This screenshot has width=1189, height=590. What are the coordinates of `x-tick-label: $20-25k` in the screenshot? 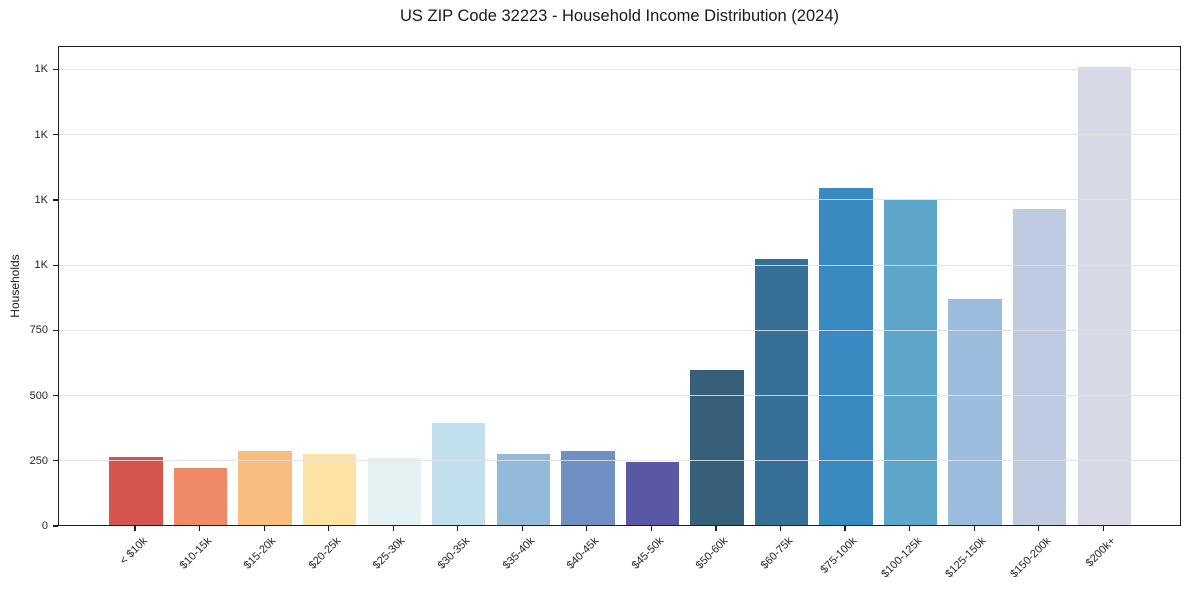 It's located at (325, 553).